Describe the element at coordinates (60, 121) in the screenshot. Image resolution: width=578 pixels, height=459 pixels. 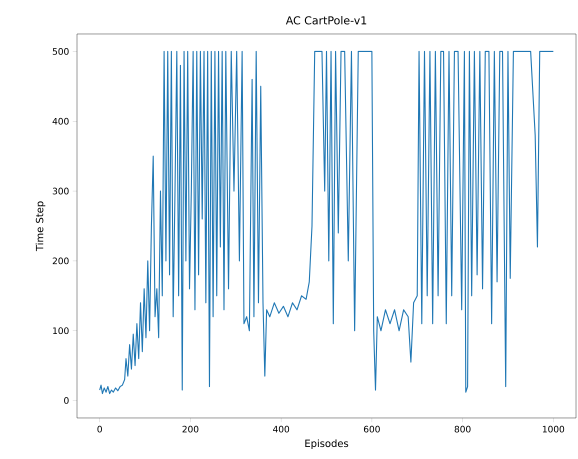
I see `y-tick-label: 400` at that location.